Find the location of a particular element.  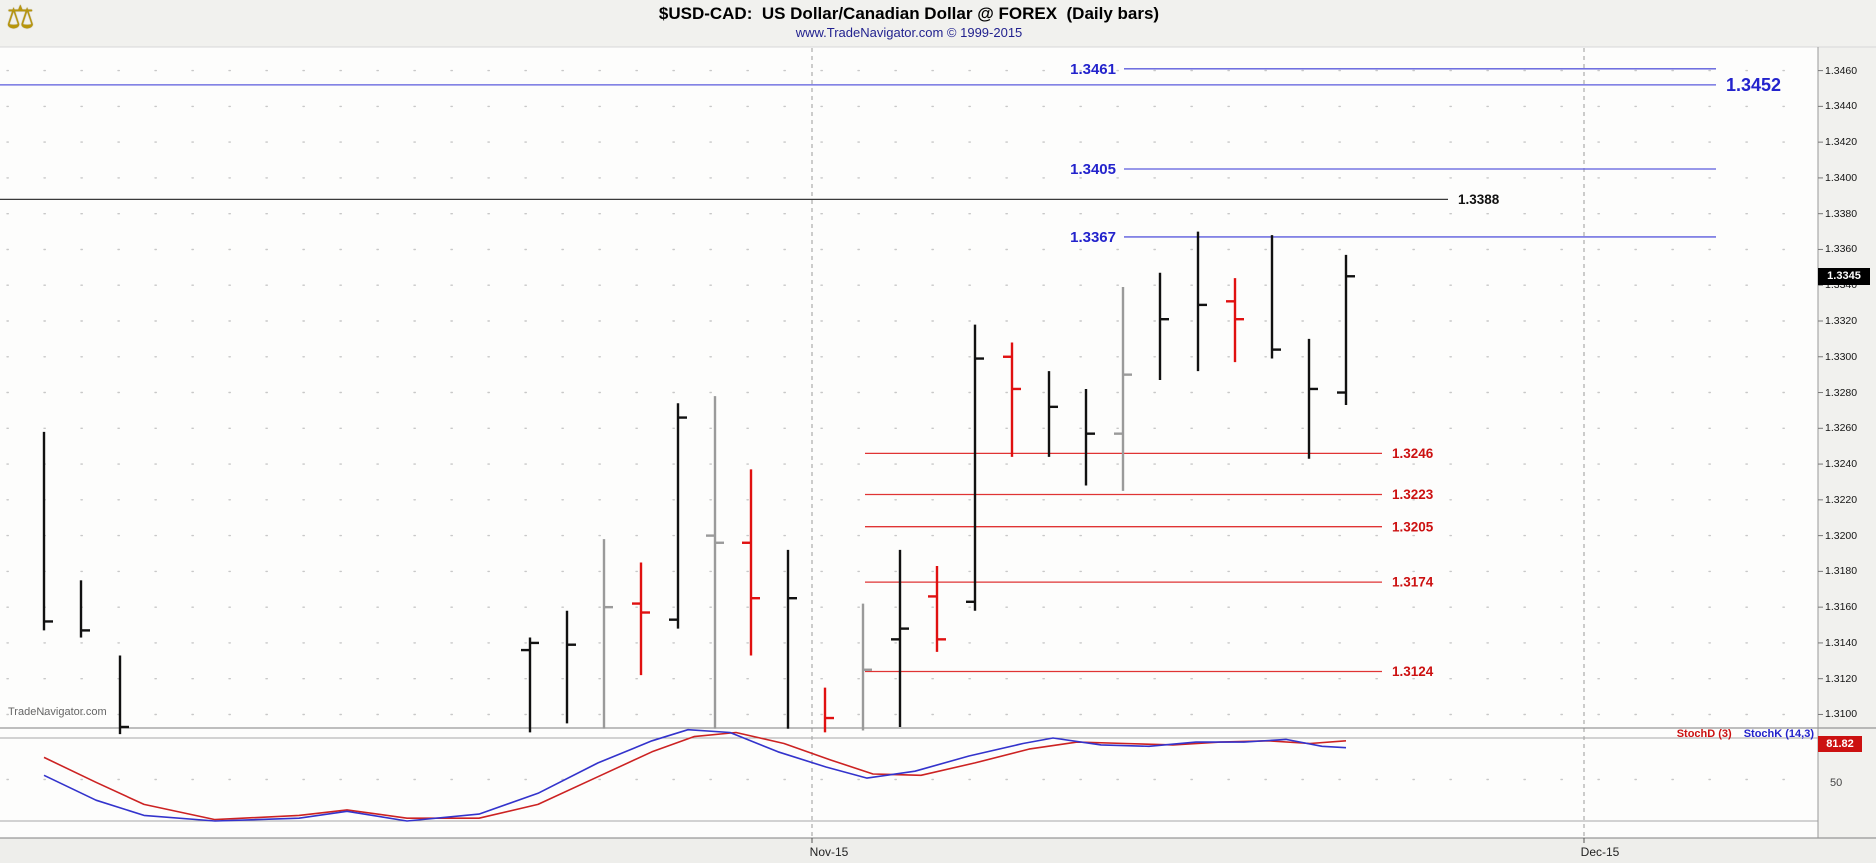

price-level-label: 1.3388 is located at coordinates (1479, 199).